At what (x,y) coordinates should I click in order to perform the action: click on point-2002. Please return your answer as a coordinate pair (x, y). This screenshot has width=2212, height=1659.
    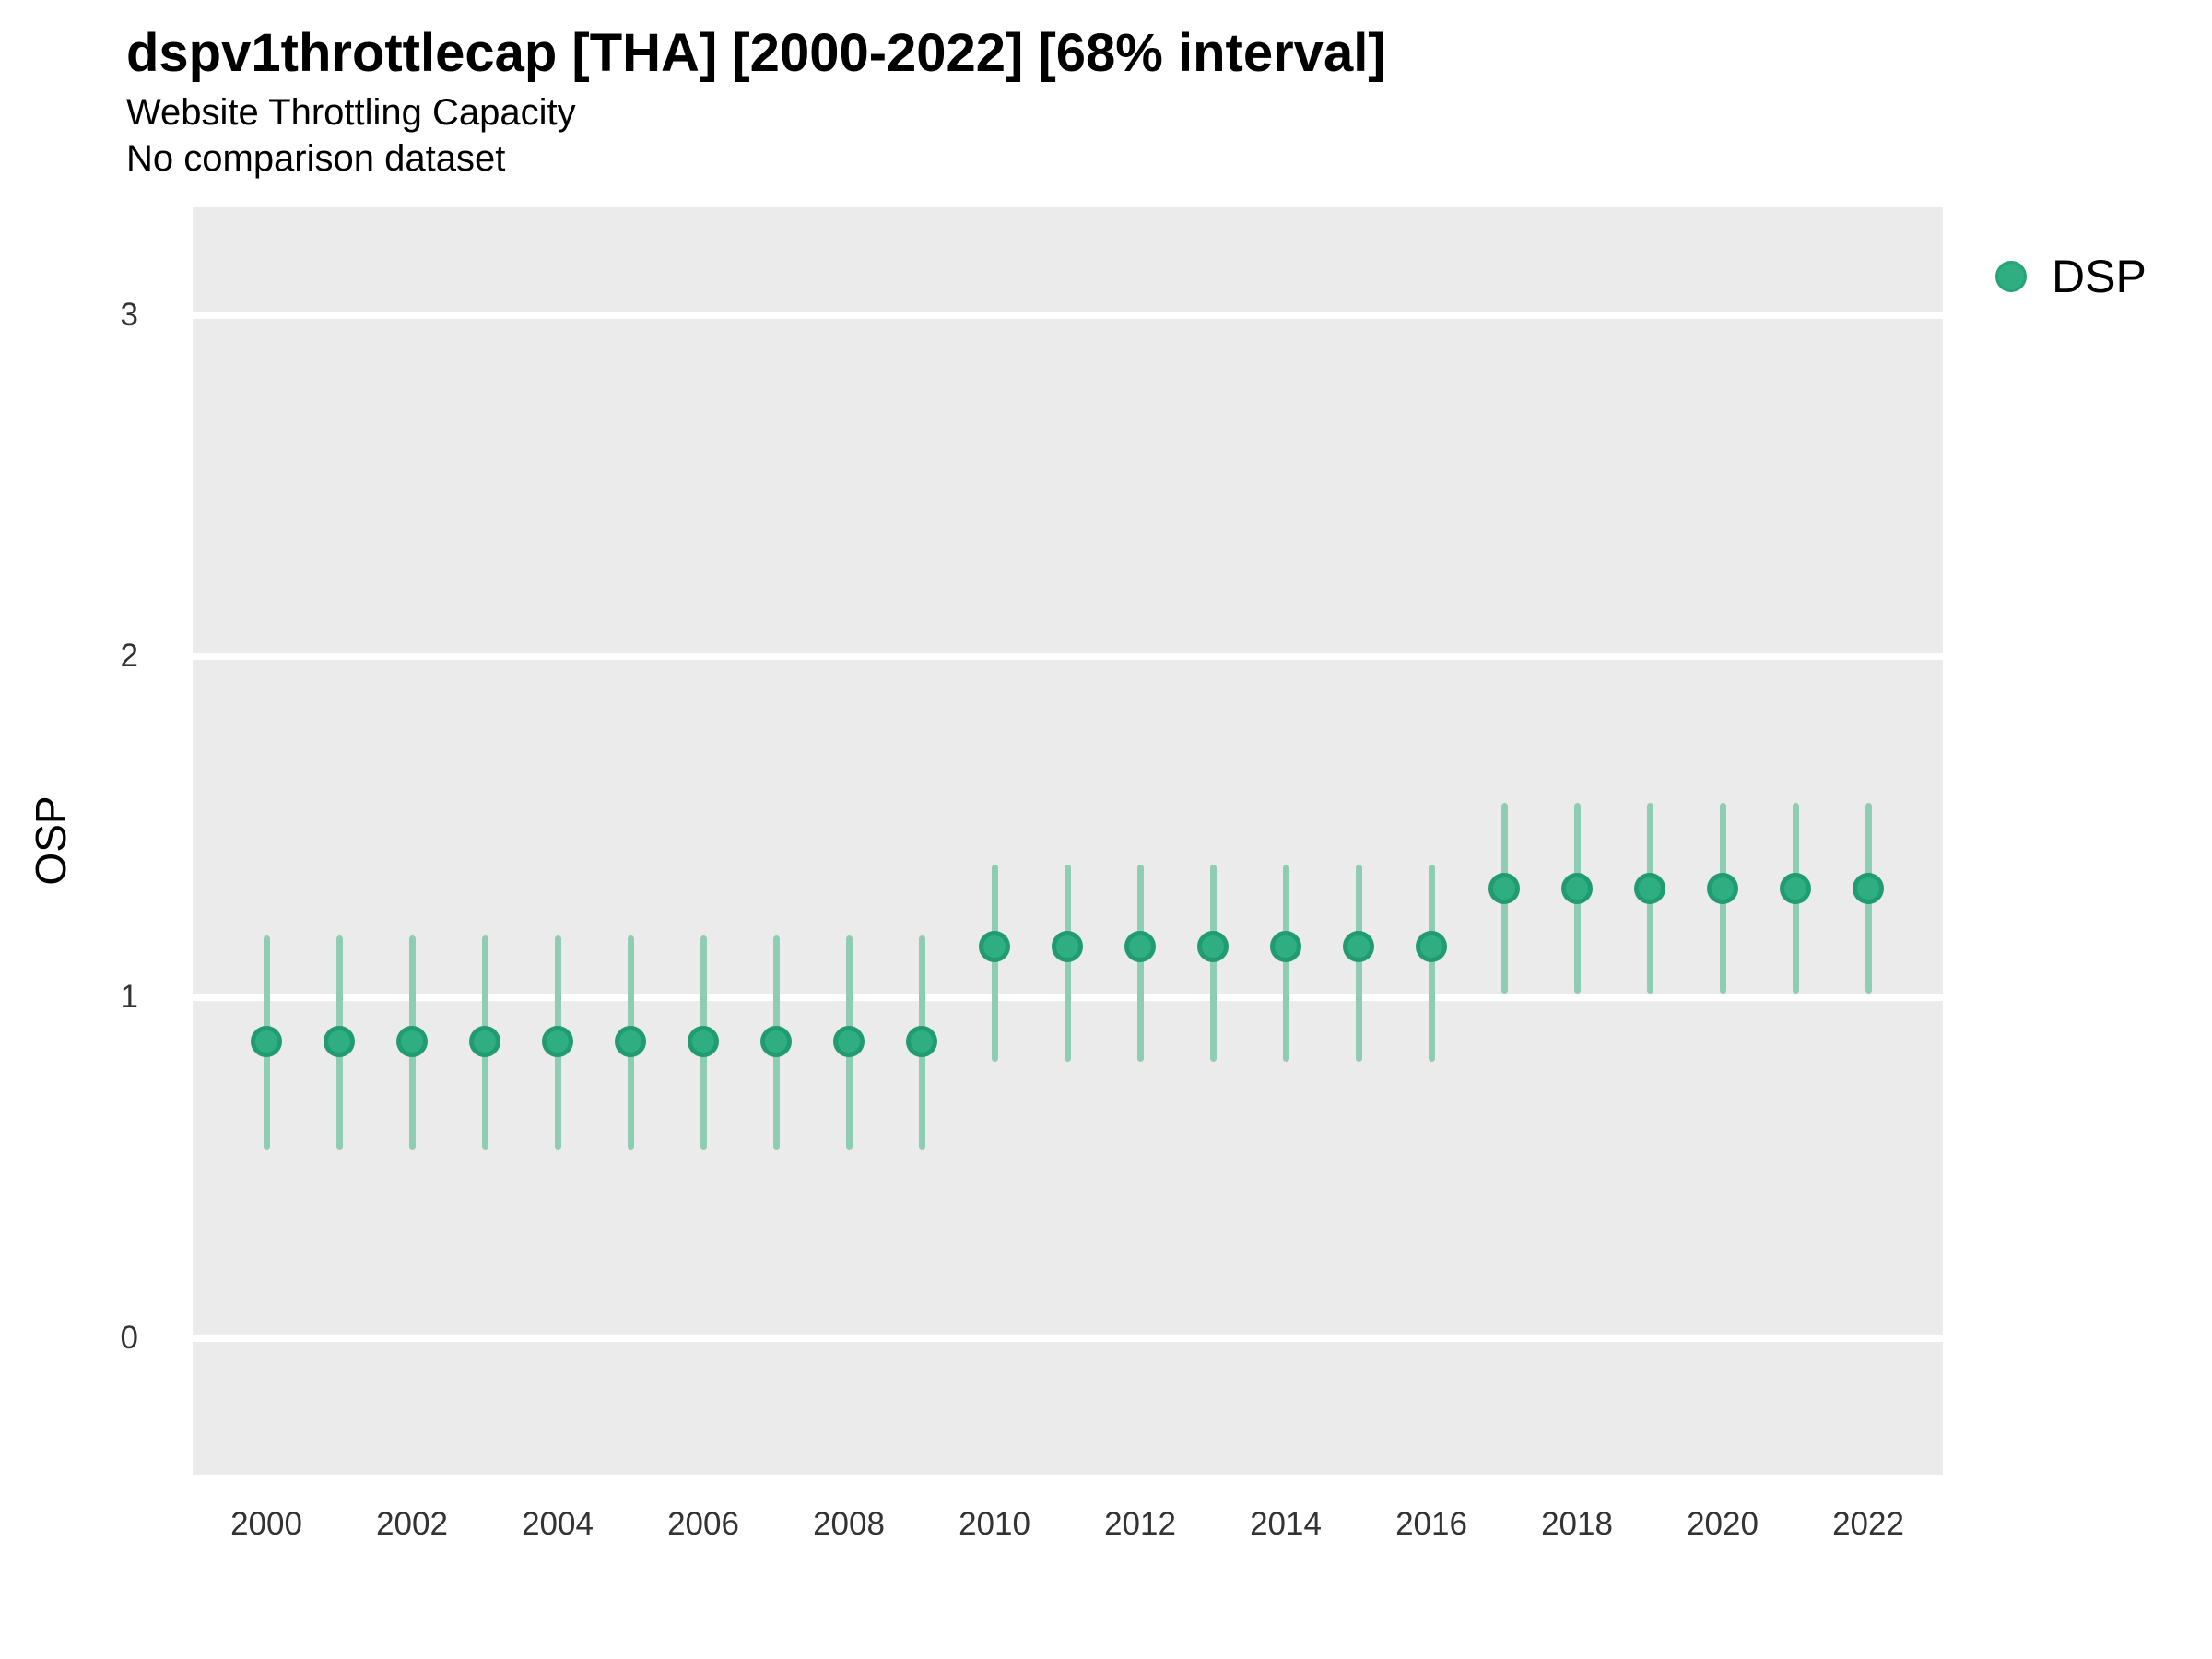
    Looking at the image, I should click on (412, 1042).